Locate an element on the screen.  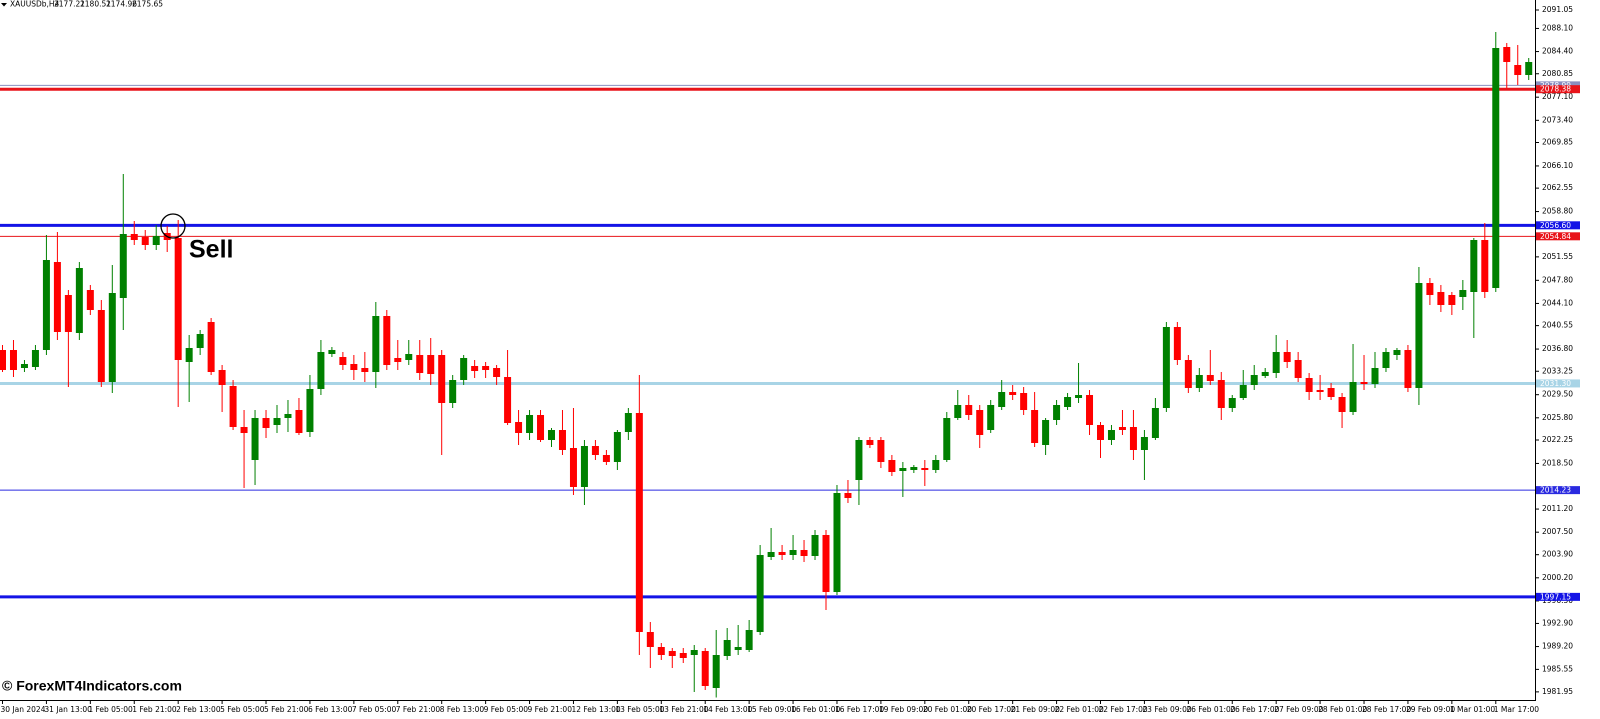
x-tick-label: 9 Feb 21:00 is located at coordinates (550, 709).